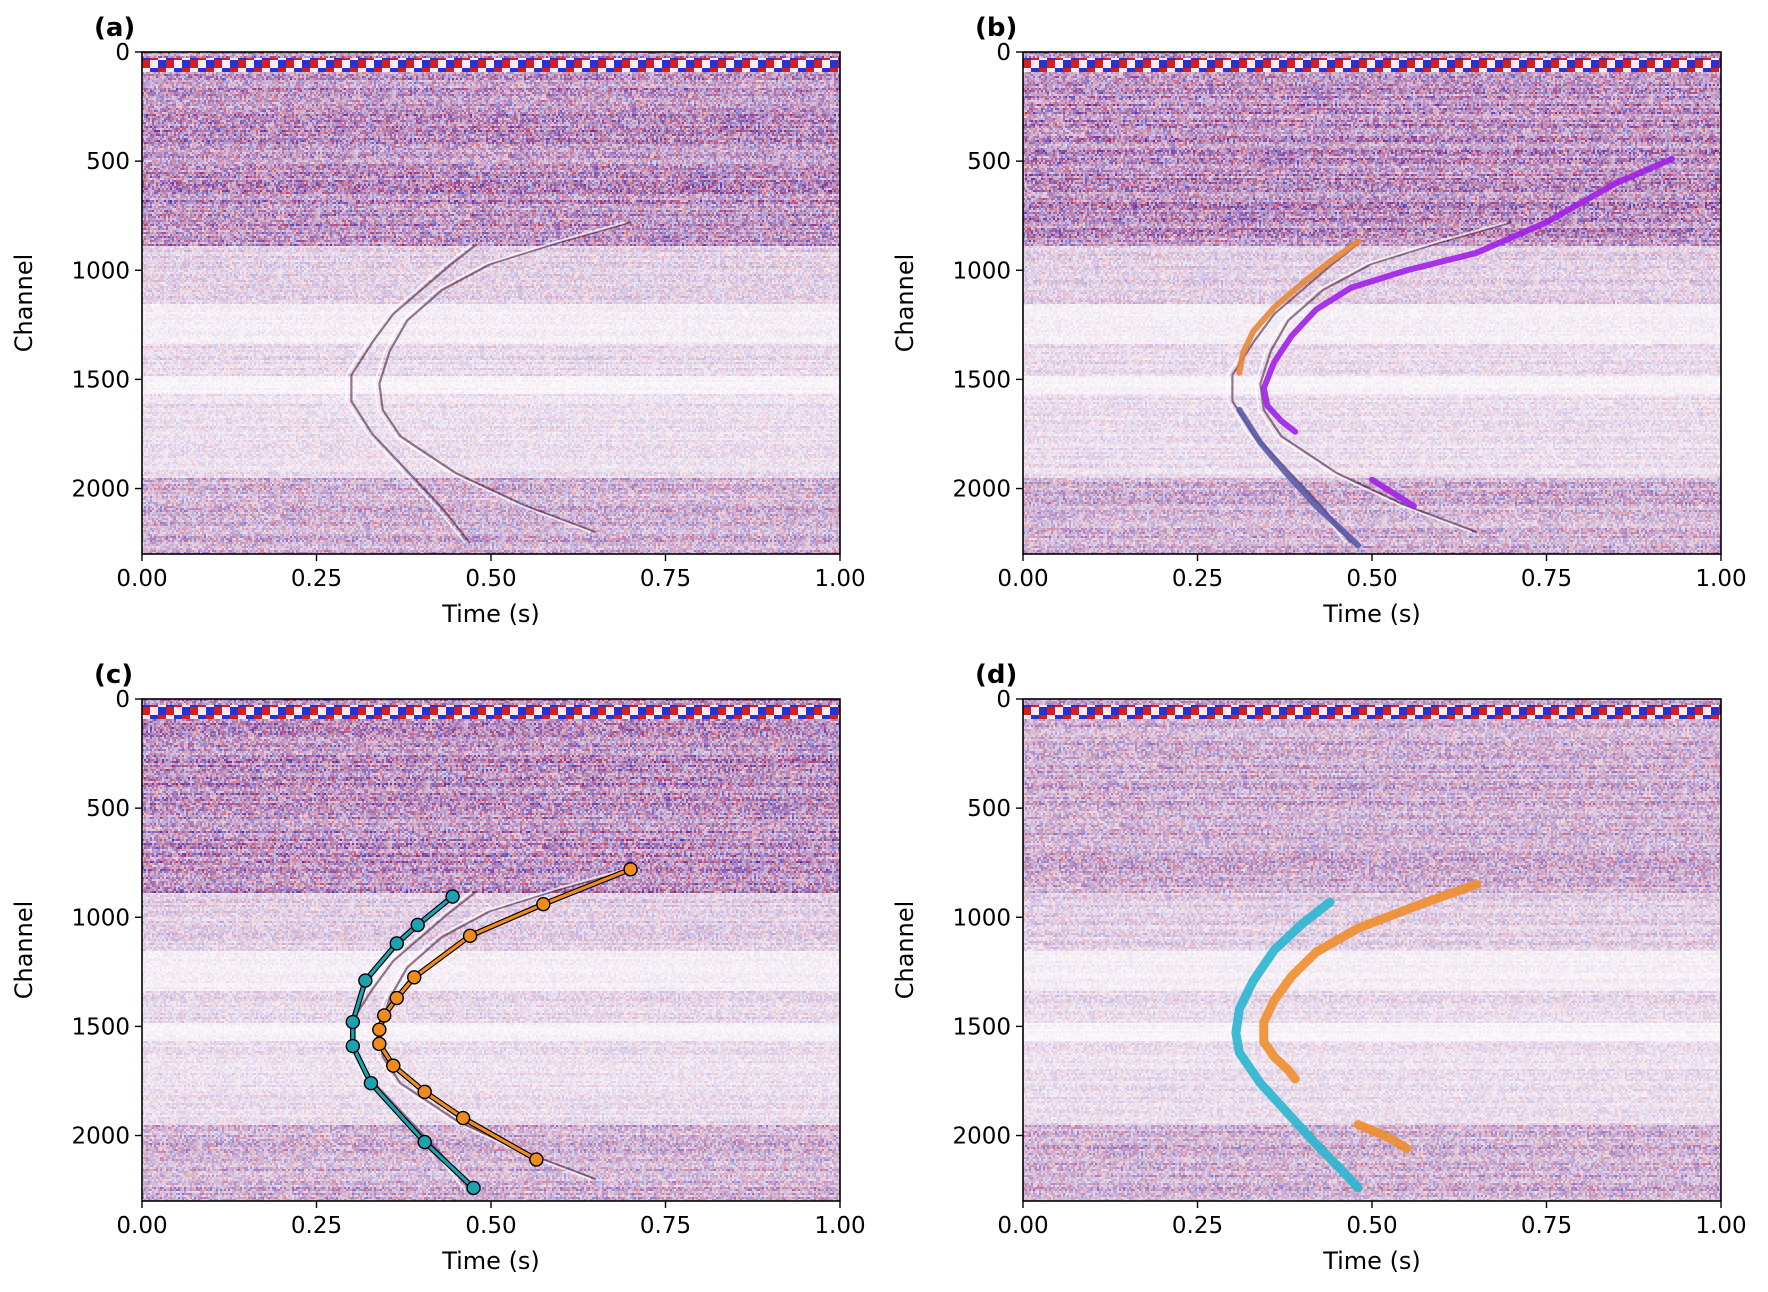  I want to click on panel-label: (d), so click(996, 675).